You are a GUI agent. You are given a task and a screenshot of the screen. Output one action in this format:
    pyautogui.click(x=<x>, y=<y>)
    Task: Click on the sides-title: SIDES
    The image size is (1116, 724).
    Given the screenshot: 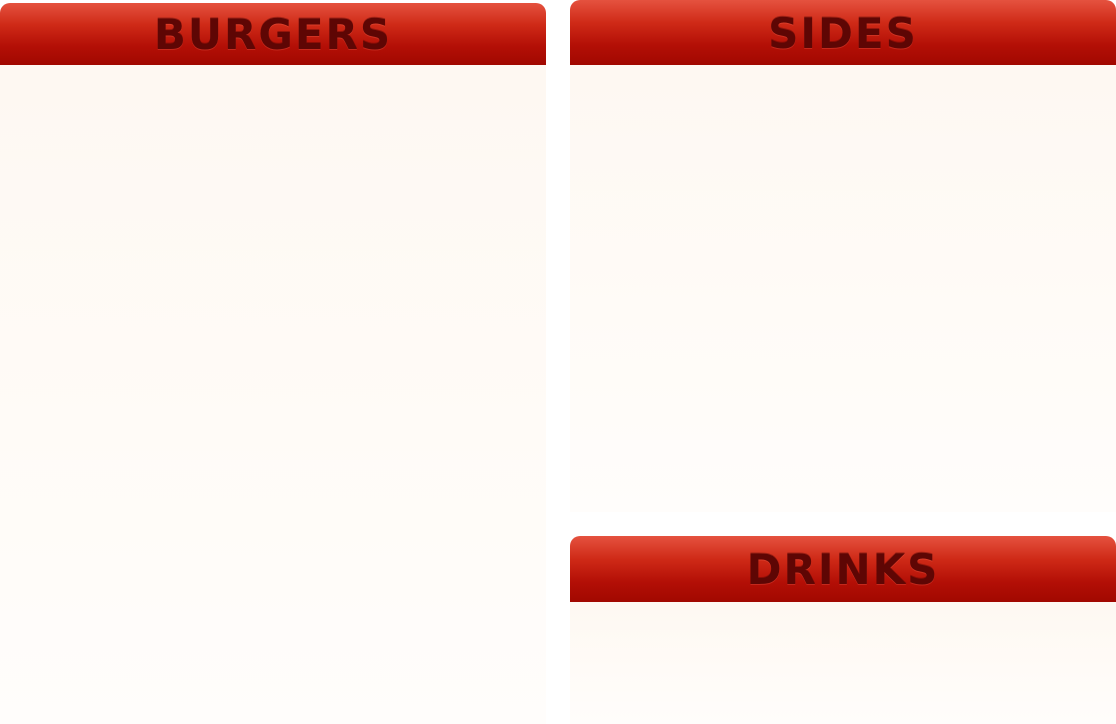 What is the action you would take?
    pyautogui.click(x=843, y=33)
    